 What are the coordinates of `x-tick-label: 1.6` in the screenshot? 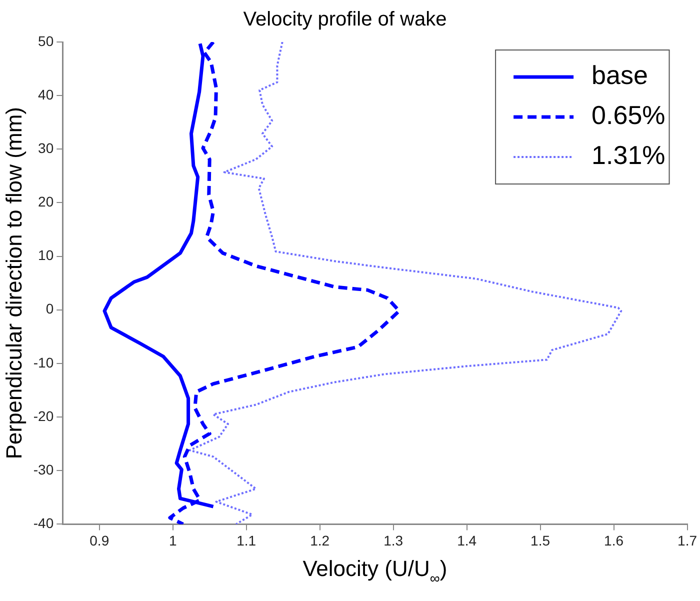 It's located at (614, 540).